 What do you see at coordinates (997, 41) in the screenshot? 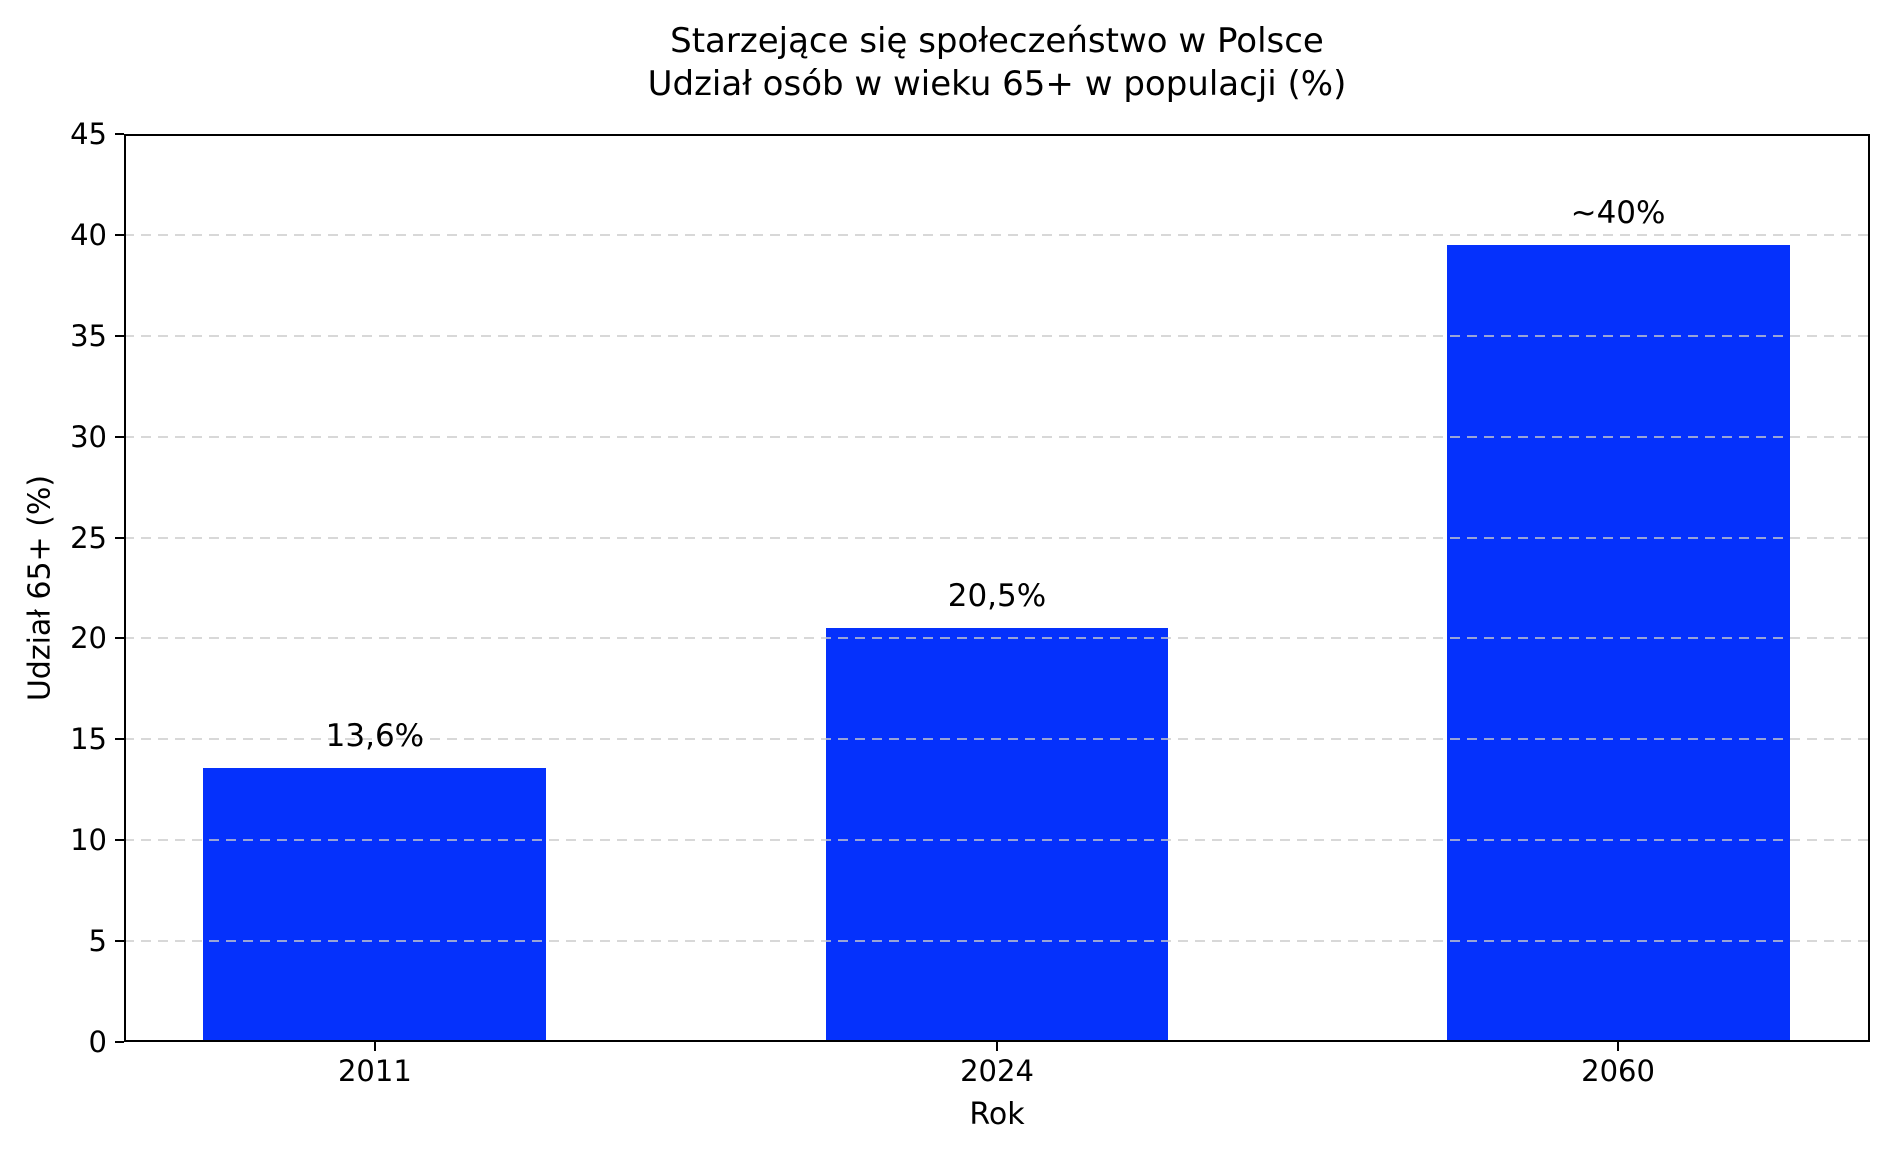
I see `chart-title: Starzejące się społeczeństwo w Polsce` at bounding box center [997, 41].